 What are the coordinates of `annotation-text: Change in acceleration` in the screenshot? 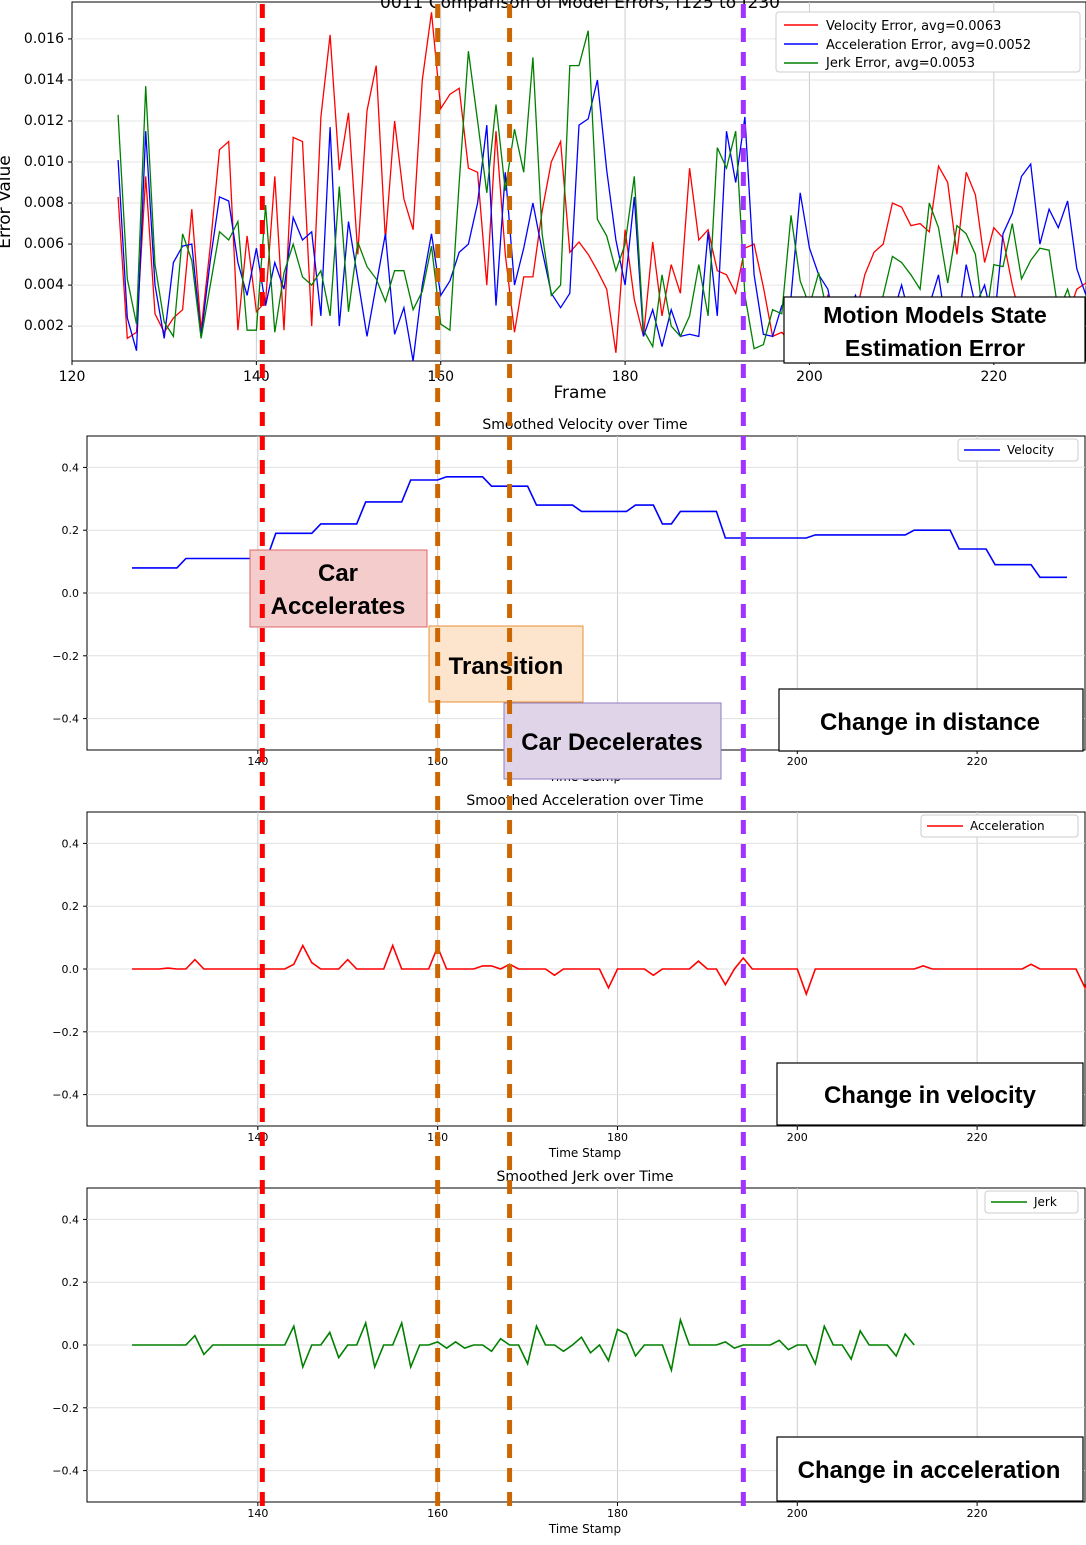 It's located at (929, 1470).